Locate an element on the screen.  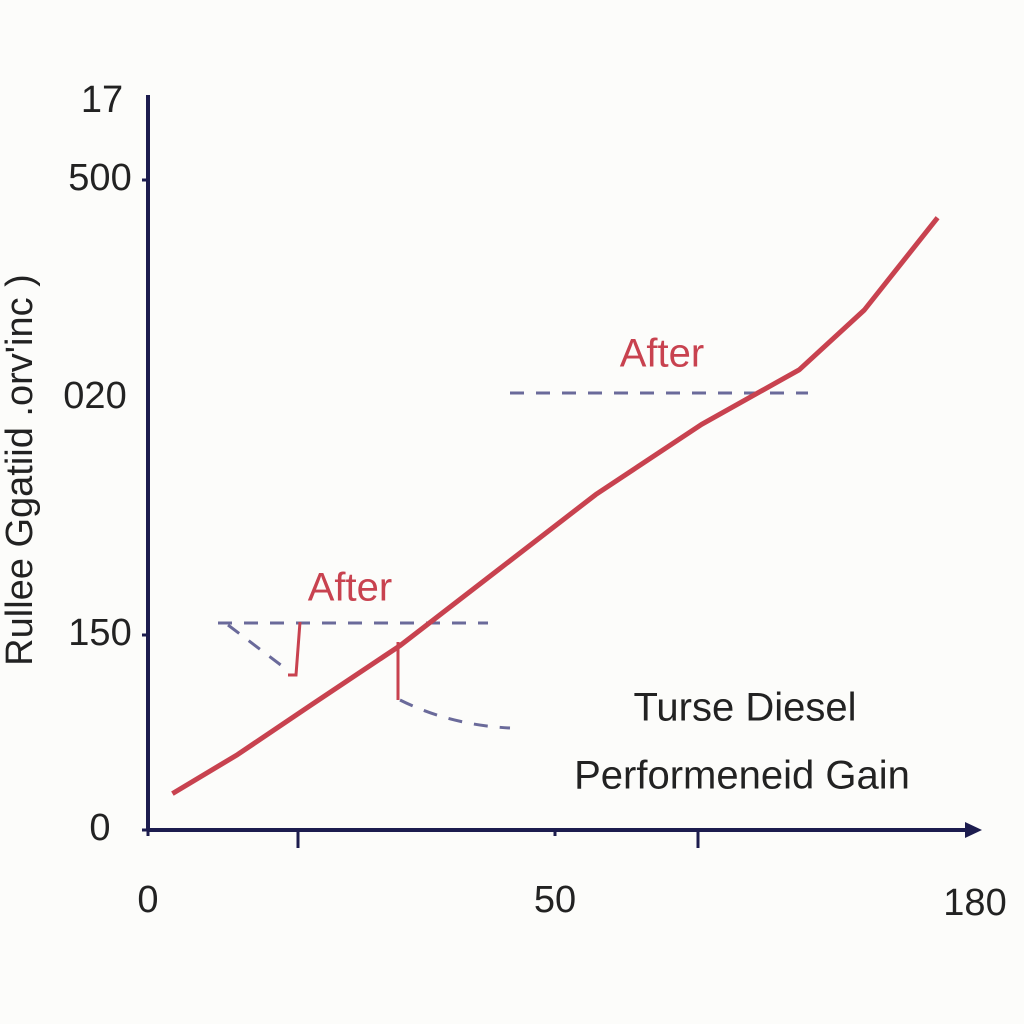
x-axis-arrow is located at coordinates (973, 830).